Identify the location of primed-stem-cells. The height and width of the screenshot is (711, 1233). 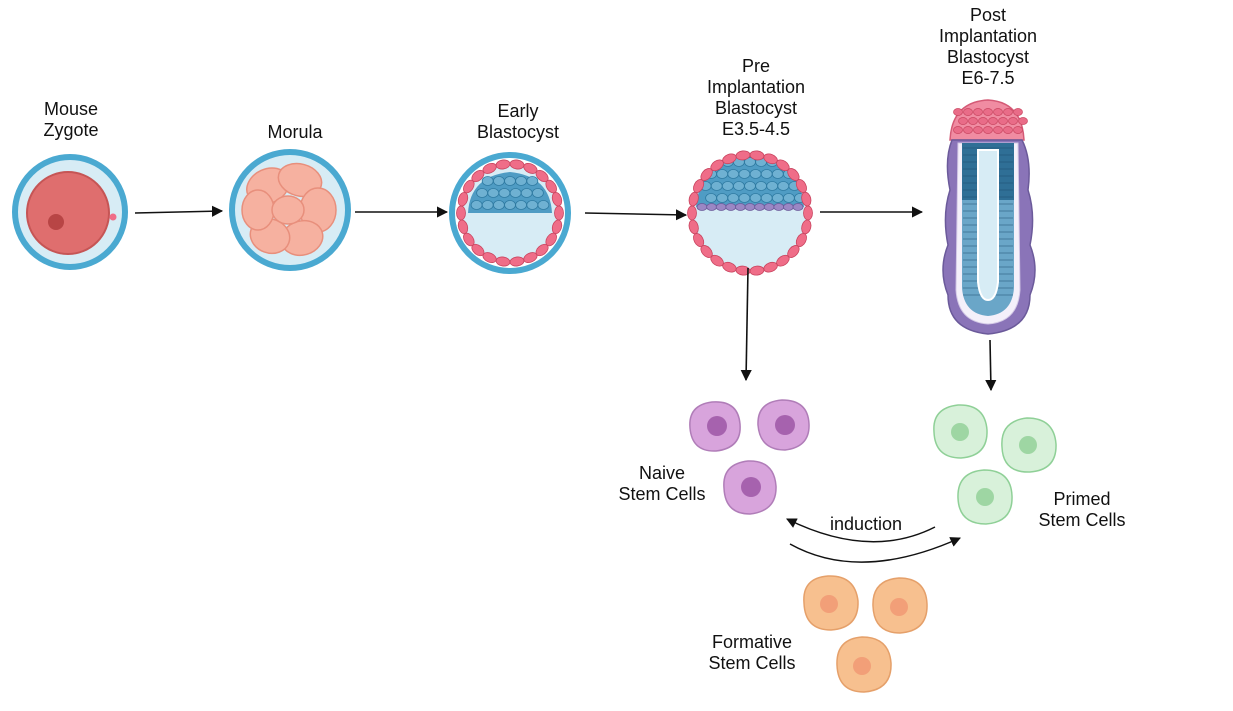
(995, 464).